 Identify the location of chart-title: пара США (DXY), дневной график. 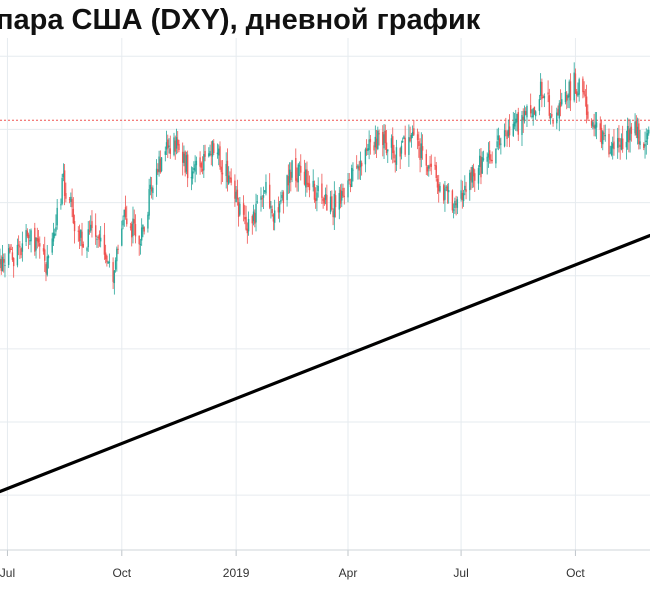
(240, 20).